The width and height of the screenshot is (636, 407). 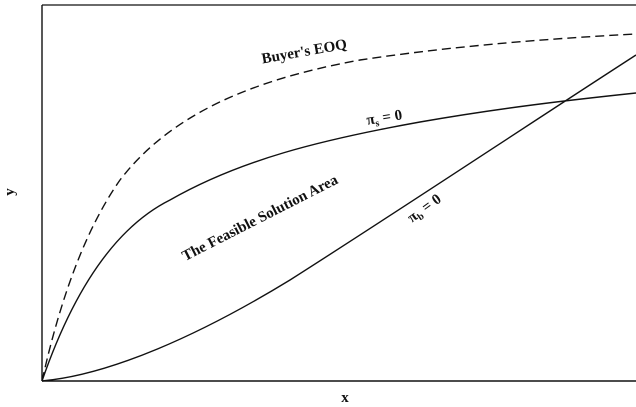 I want to click on pi-s-label: πs= 0, so click(x=384, y=118).